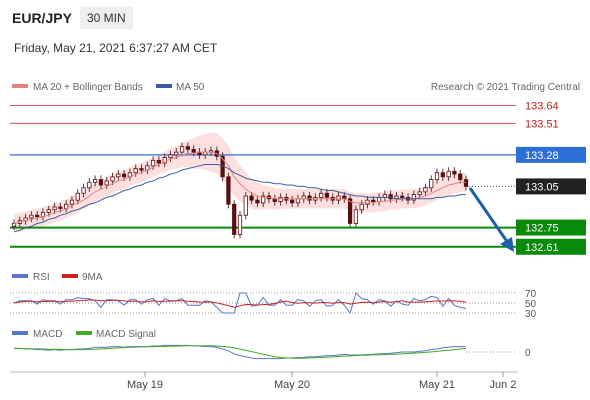 This screenshot has height=400, width=590. What do you see at coordinates (70, 276) in the screenshot?
I see `rsi-ma-legend-swatch` at bounding box center [70, 276].